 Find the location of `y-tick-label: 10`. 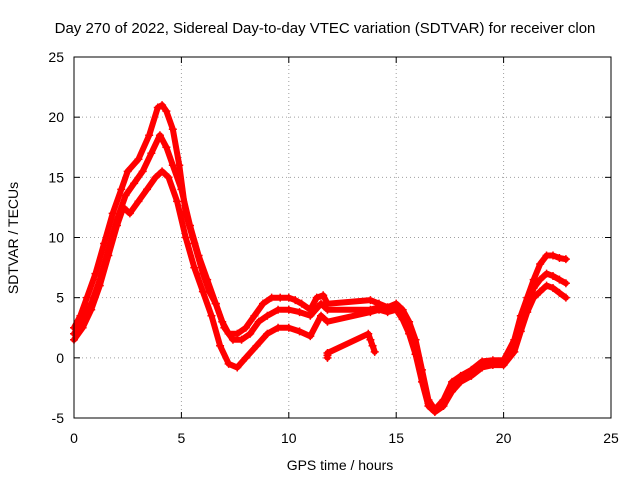

y-tick-label: 10 is located at coordinates (56, 238).